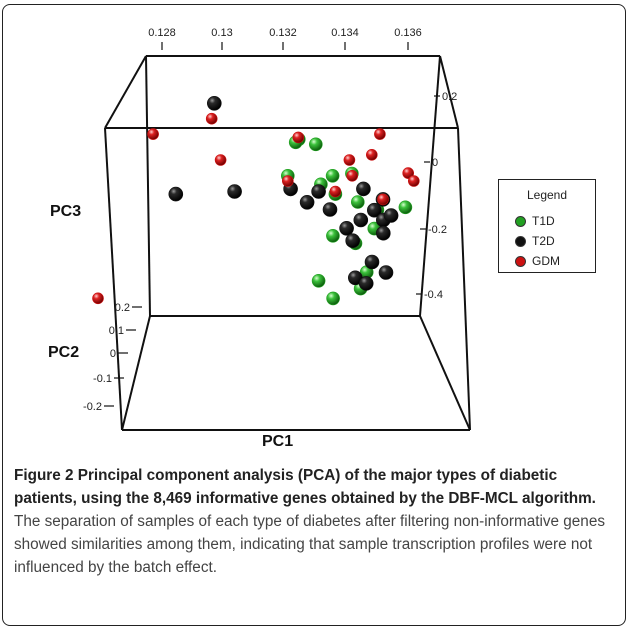 The width and height of the screenshot is (632, 632). What do you see at coordinates (221, 33) in the screenshot?
I see `pc1-tick-label: 0.13` at bounding box center [221, 33].